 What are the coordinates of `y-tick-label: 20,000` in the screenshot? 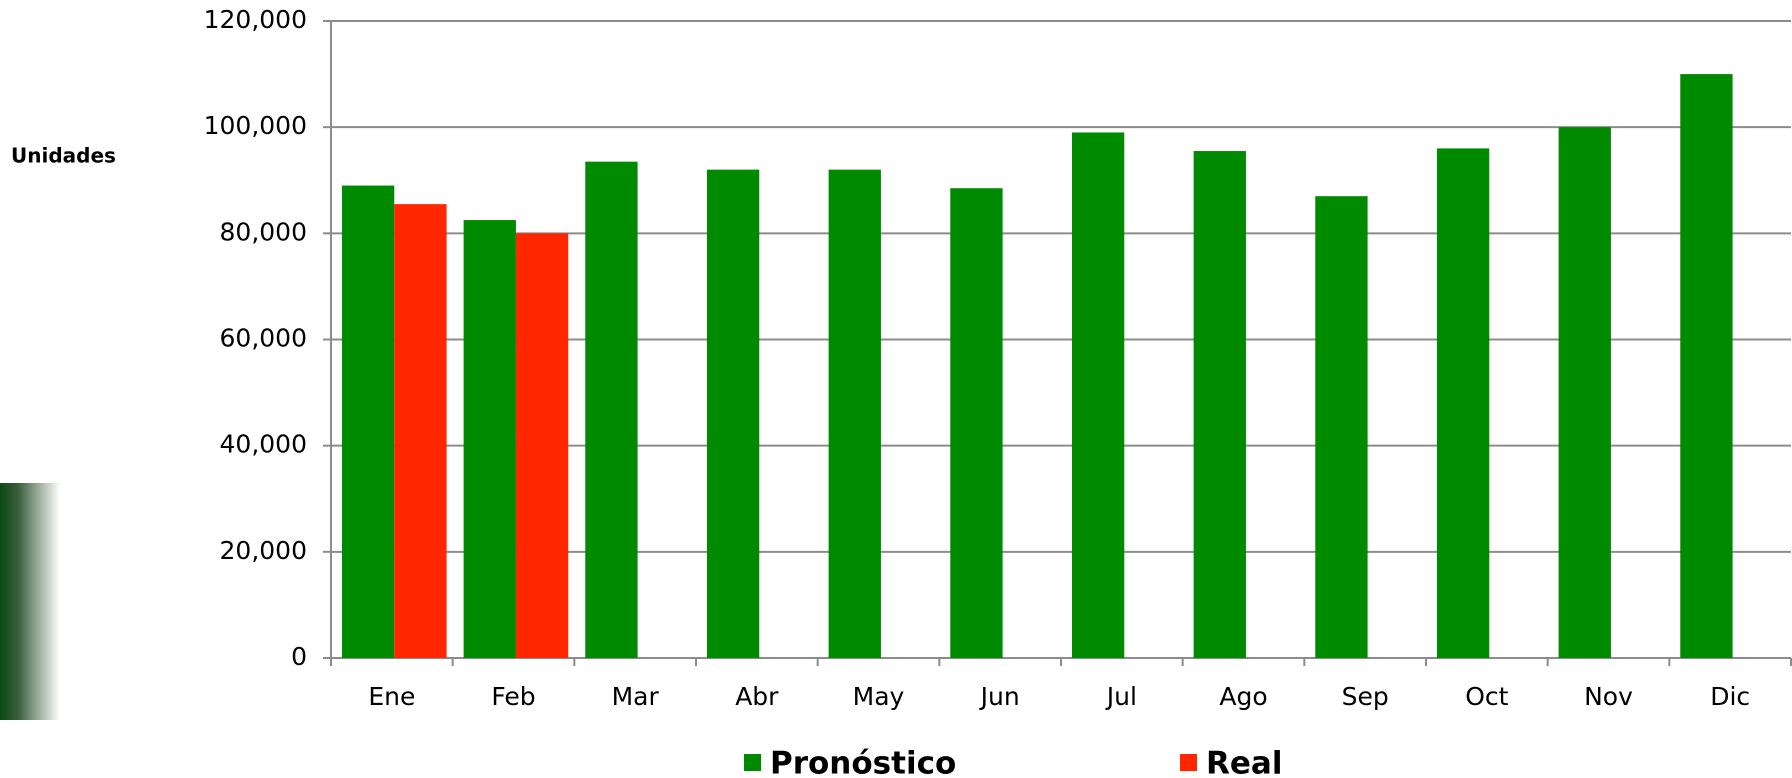 It's located at (263, 550).